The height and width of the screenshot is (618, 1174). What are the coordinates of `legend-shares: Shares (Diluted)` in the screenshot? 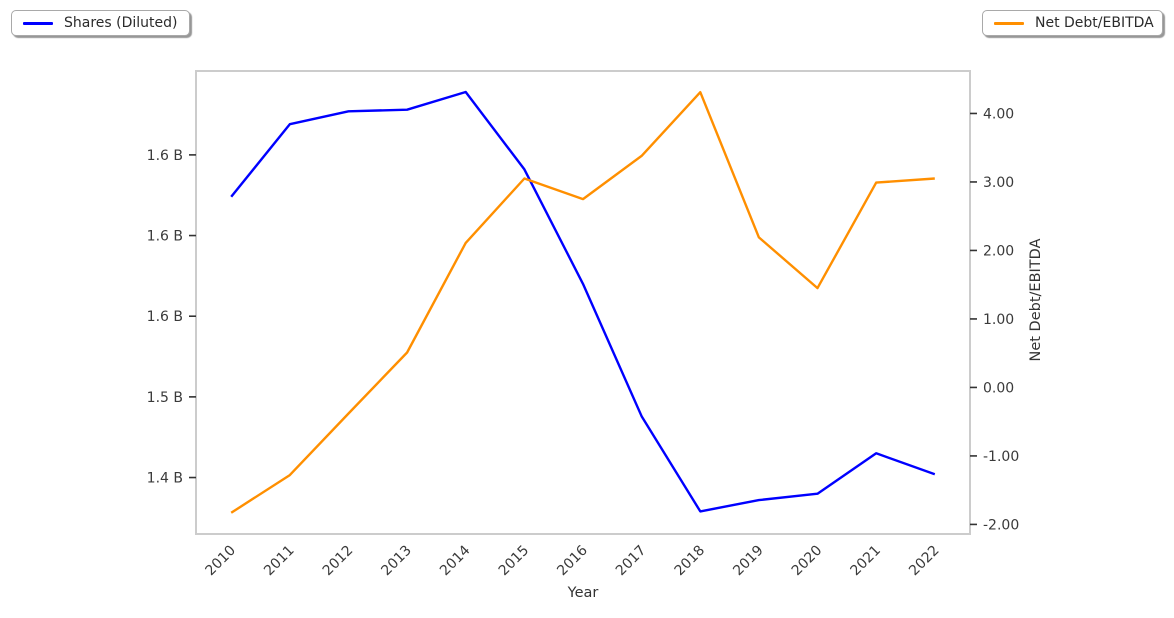 It's located at (100, 23).